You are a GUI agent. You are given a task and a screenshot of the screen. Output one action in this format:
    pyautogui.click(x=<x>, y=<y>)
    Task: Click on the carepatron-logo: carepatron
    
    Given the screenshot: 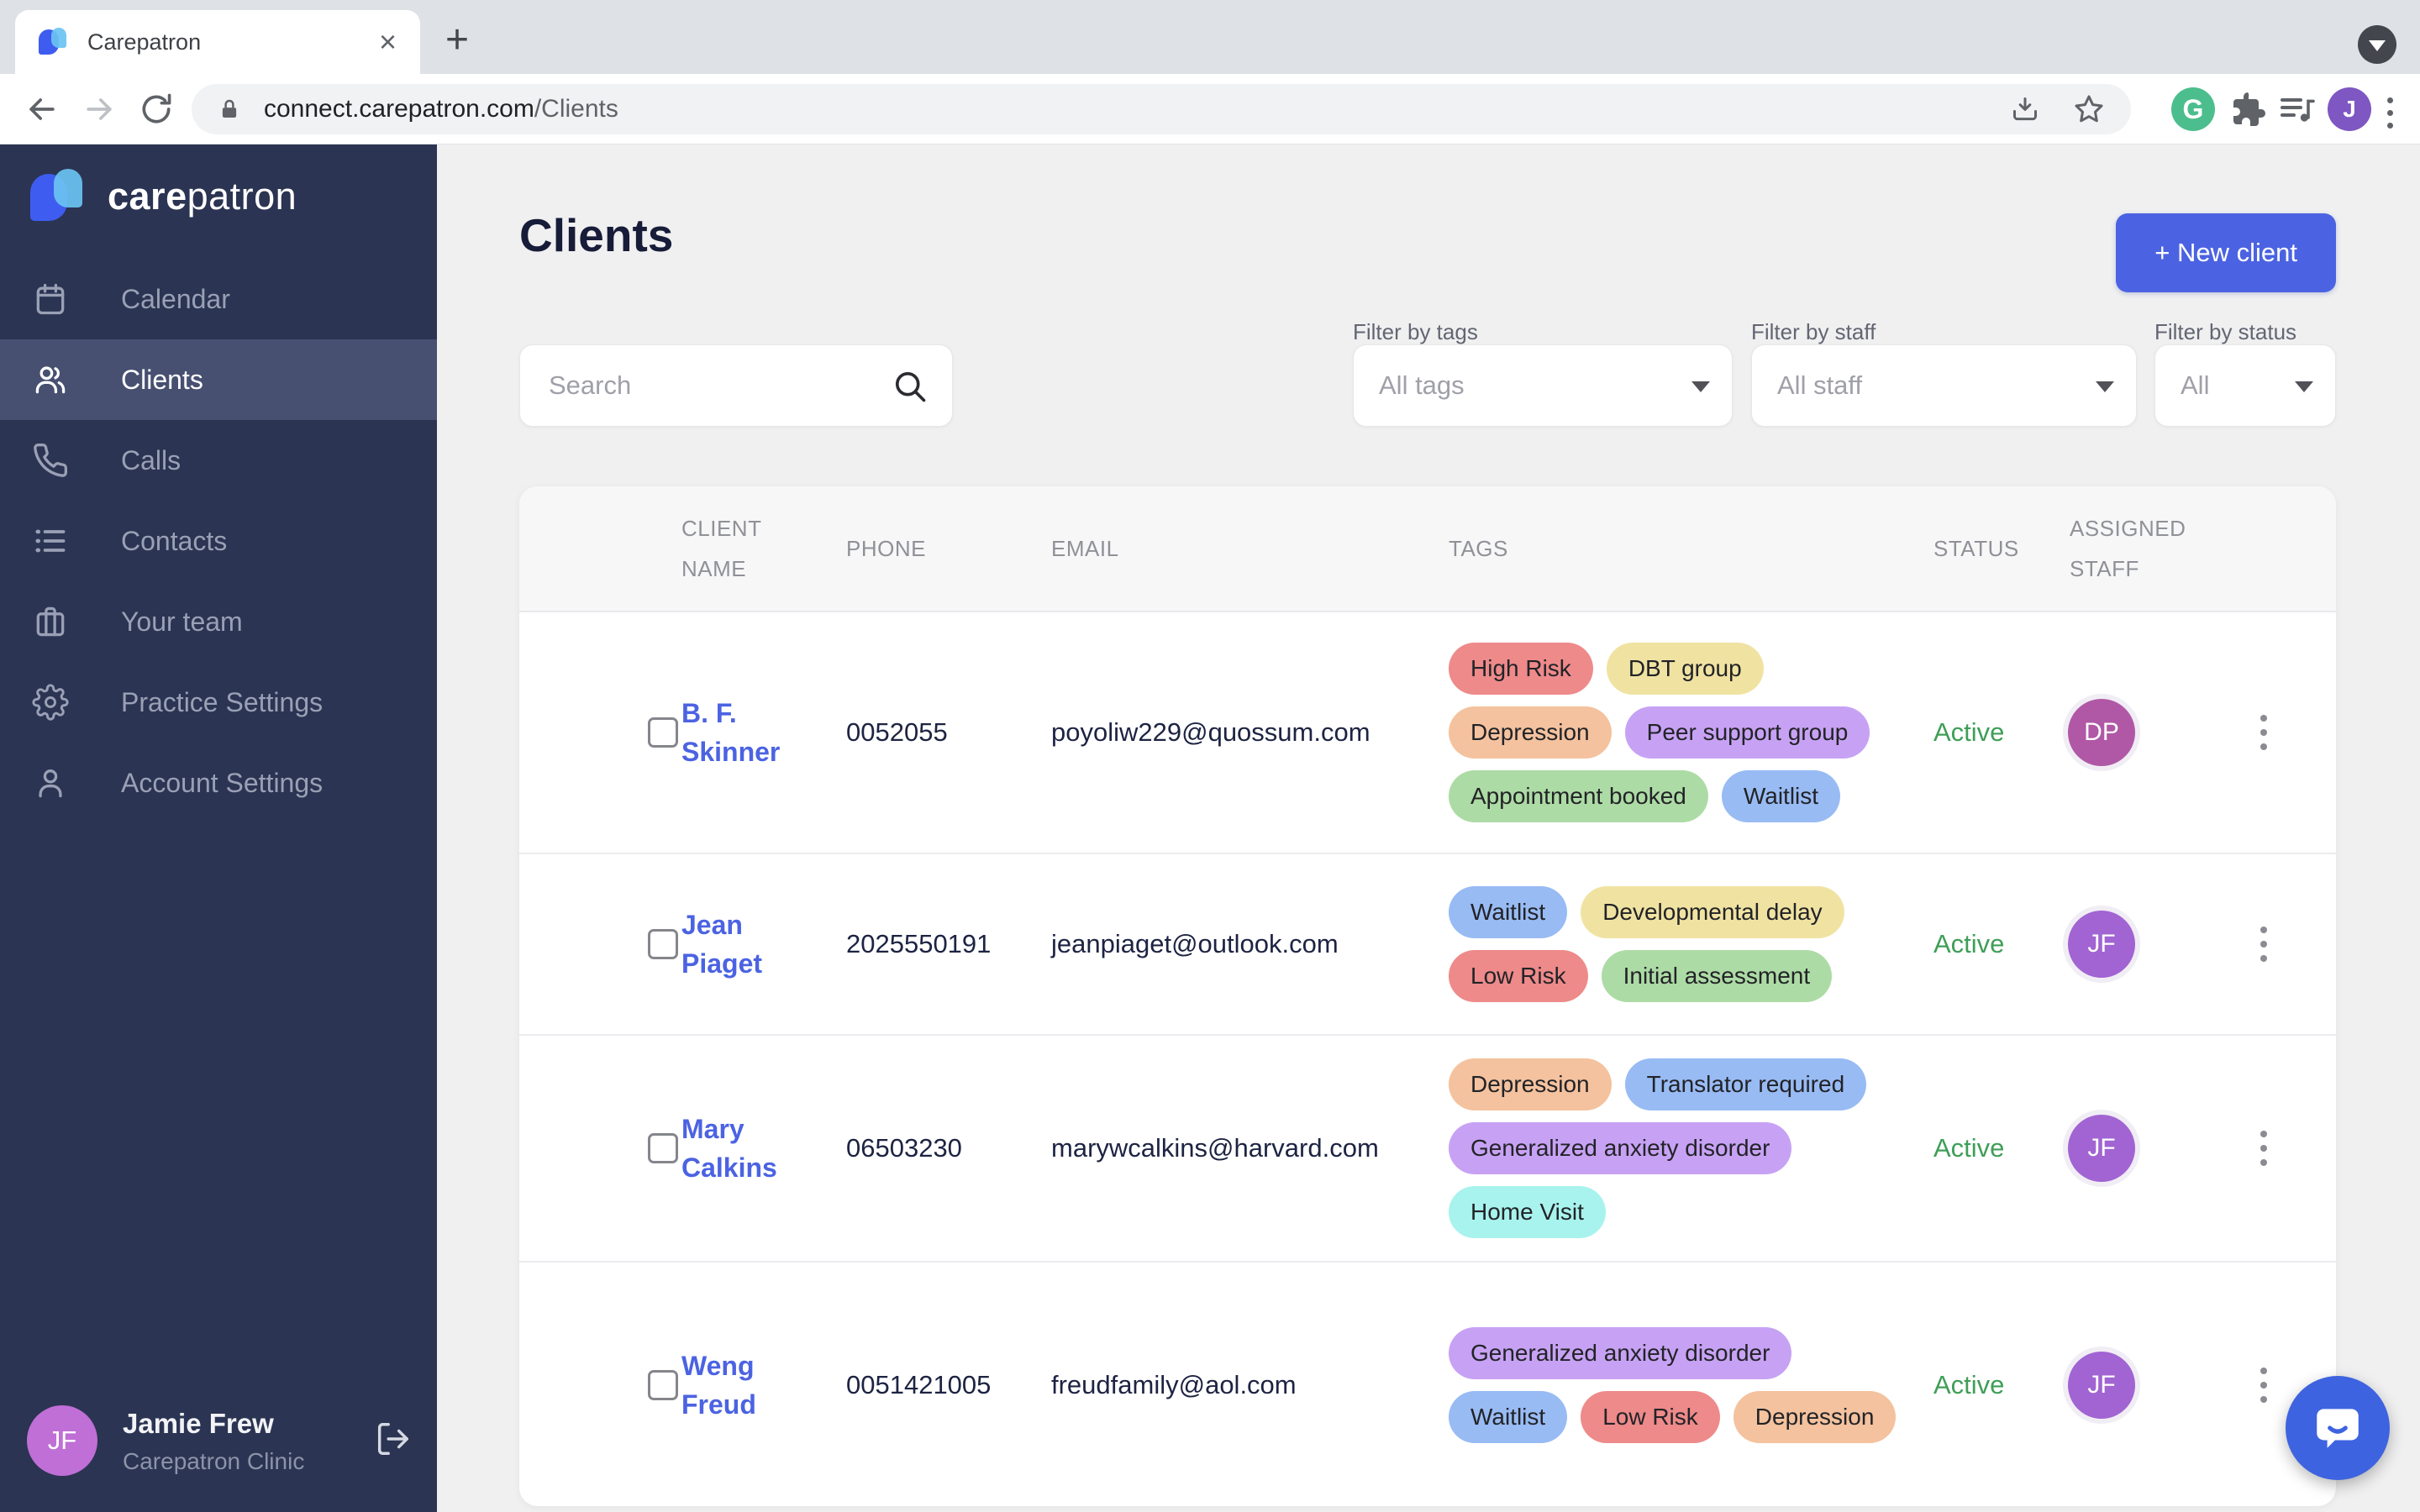 What is the action you would take?
    pyautogui.click(x=163, y=196)
    